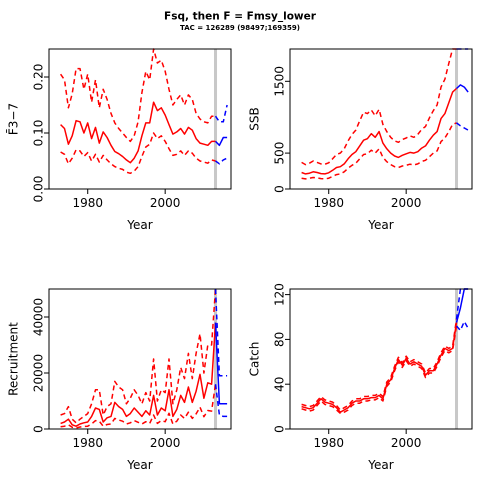 This screenshot has height=480, width=480. Describe the element at coordinates (280, 294) in the screenshot. I see `catch-y-tick-label: 120` at that location.